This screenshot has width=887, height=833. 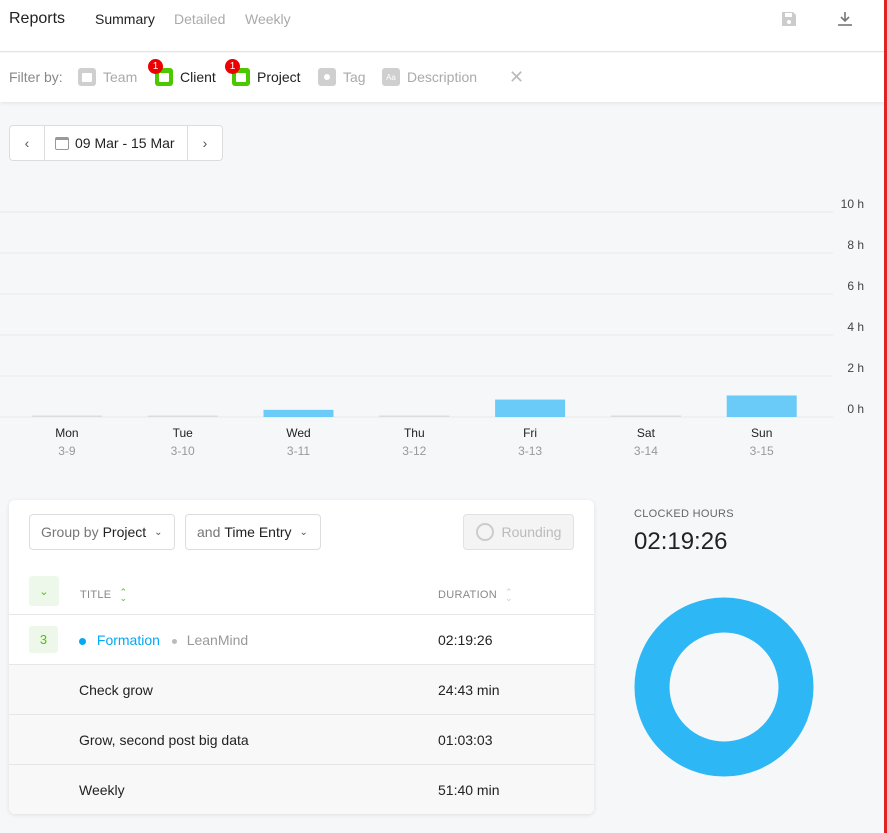 I want to click on tab-weekly: Weekly, so click(x=268, y=19).